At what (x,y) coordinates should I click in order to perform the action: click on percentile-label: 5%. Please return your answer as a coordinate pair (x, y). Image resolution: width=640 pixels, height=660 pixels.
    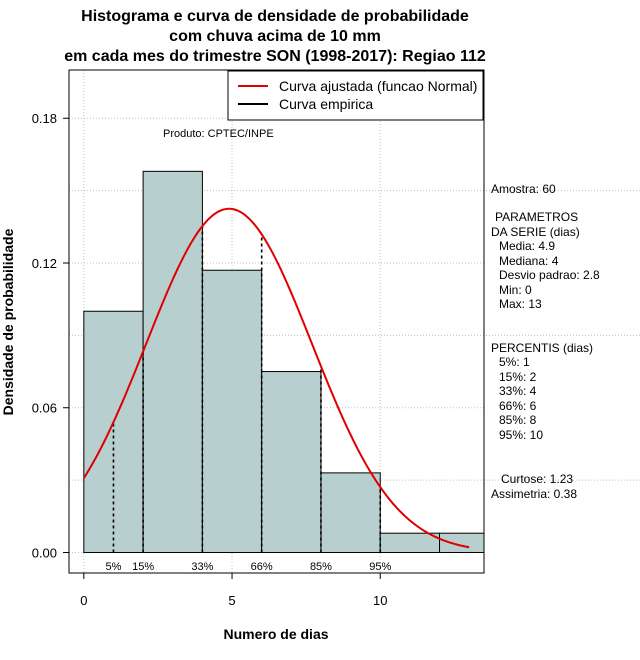
    Looking at the image, I should click on (114, 567).